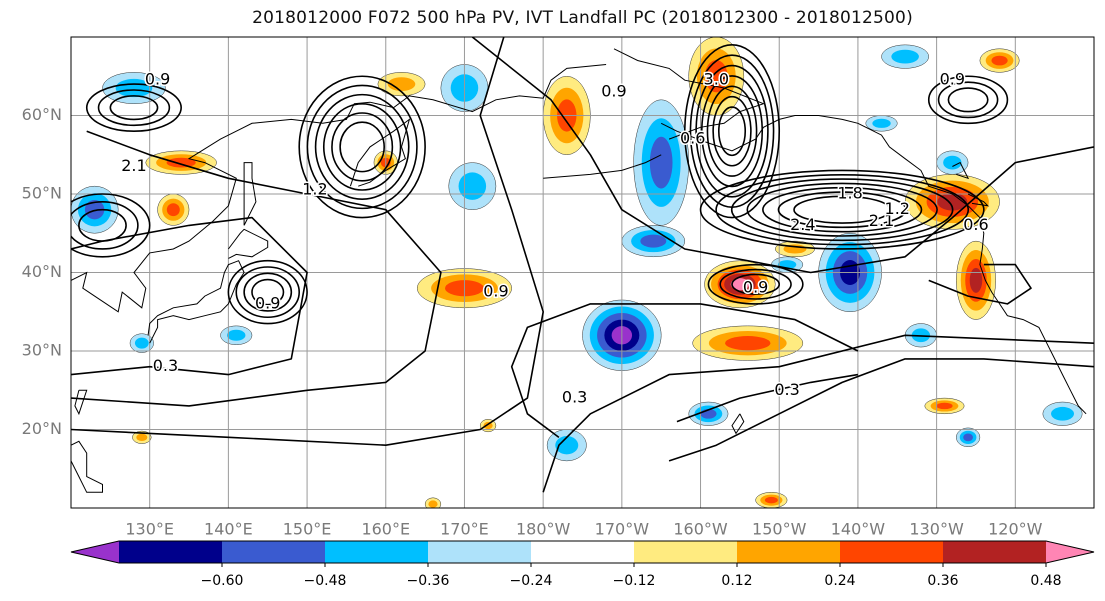 This screenshot has width=1105, height=601. Describe the element at coordinates (716, 79) in the screenshot. I see `contour-label: 3.0` at that location.